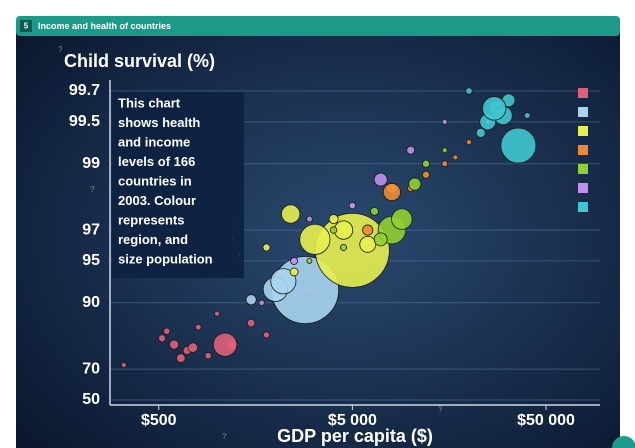  I want to click on y-tick-label: 95, so click(91, 260).